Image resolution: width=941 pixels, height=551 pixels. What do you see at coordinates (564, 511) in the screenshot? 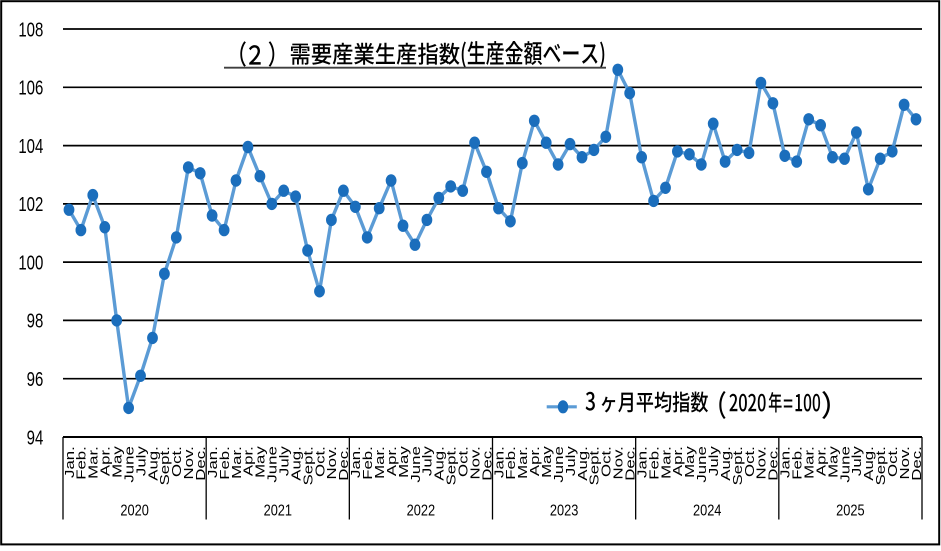
I see `svg-text: 2023` at bounding box center [564, 511].